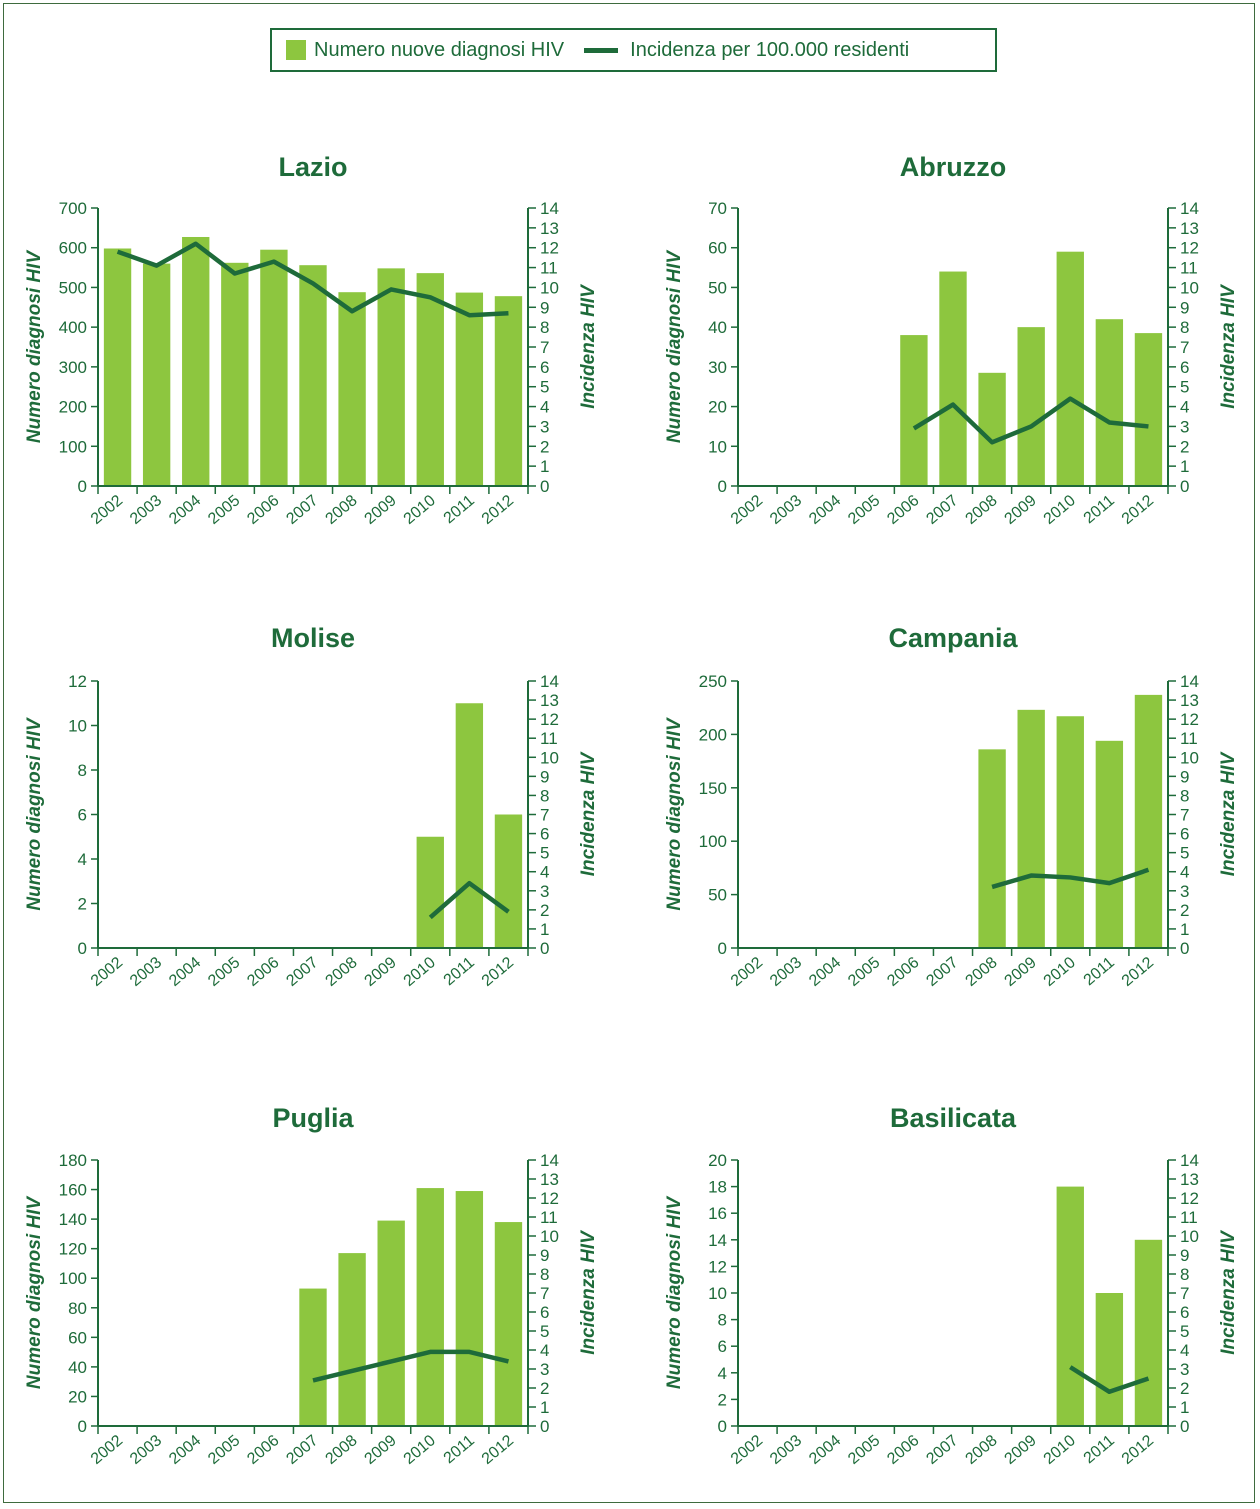 The image size is (1260, 1509). I want to click on bar-2005, so click(235, 374).